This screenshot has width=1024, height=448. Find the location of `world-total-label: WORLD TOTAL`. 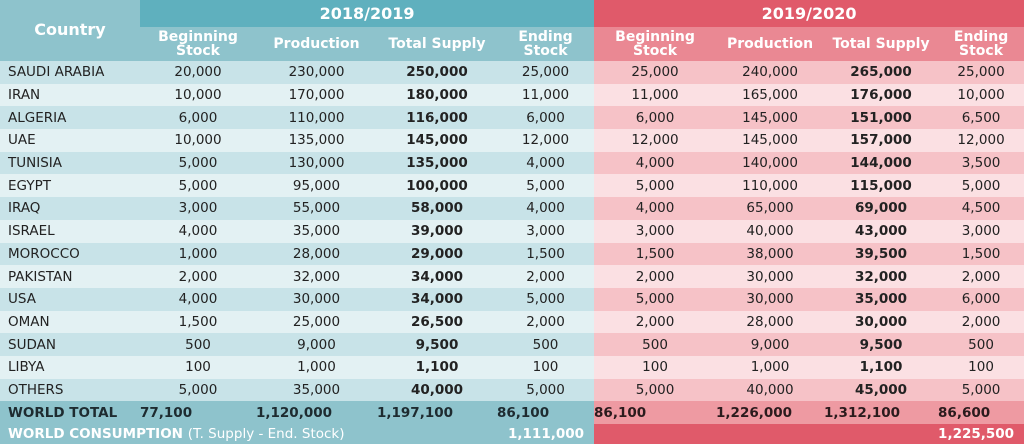

world-total-label: WORLD TOTAL is located at coordinates (70, 413).